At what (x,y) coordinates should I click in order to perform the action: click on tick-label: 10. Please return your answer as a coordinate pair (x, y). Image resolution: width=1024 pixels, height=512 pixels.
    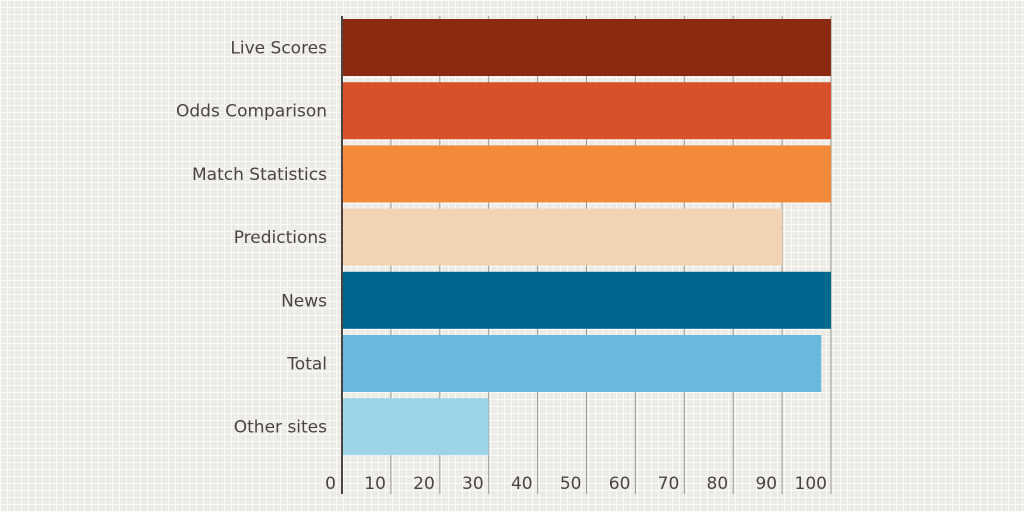
    Looking at the image, I should click on (375, 484).